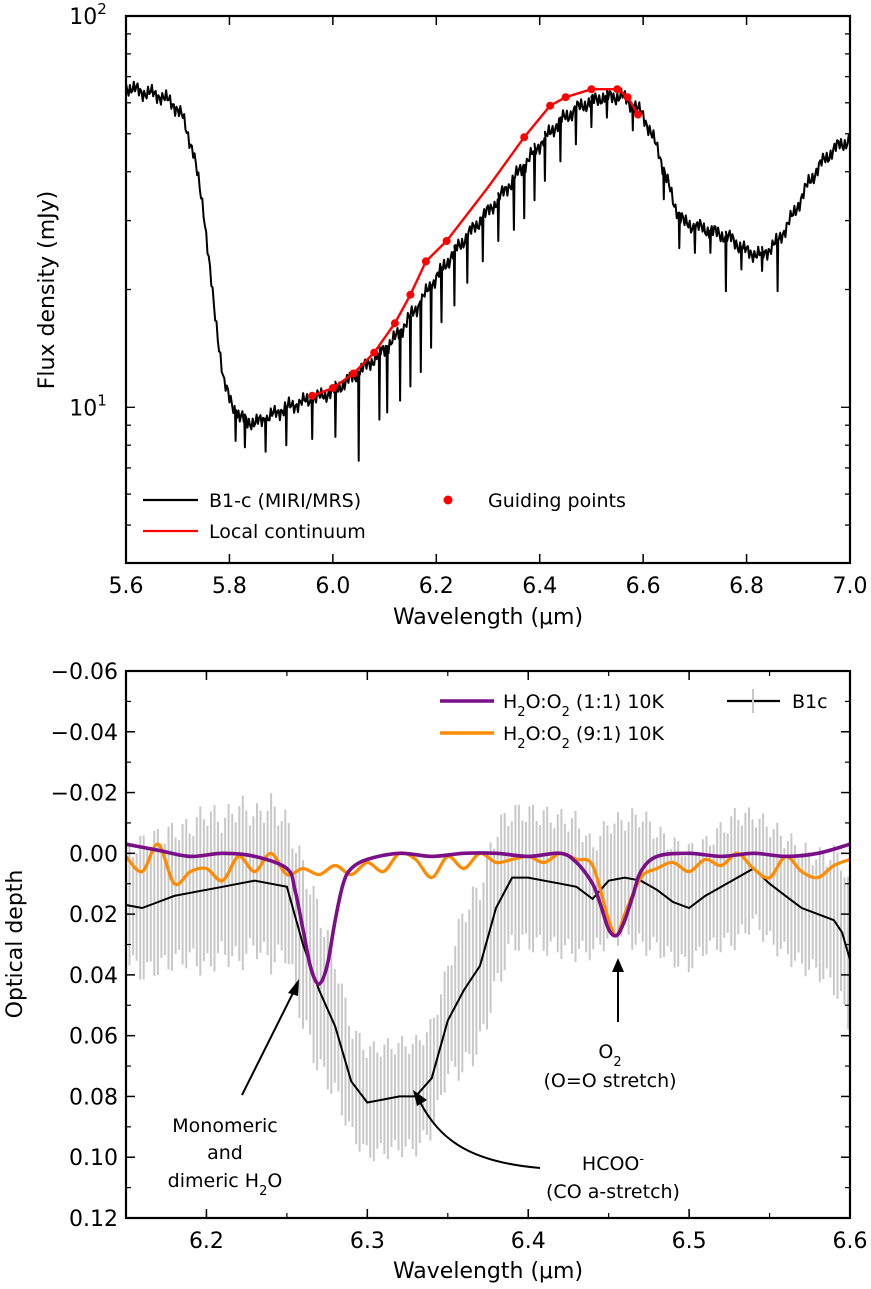 This screenshot has height=1289, width=871. Describe the element at coordinates (206, 1241) in the screenshot. I see `bottom-x-tick-label: 6.2` at that location.